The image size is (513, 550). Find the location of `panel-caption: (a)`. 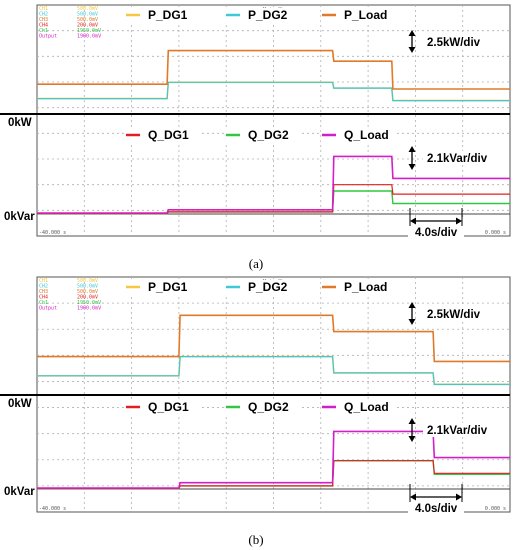

panel-caption: (a) is located at coordinates (256, 263).